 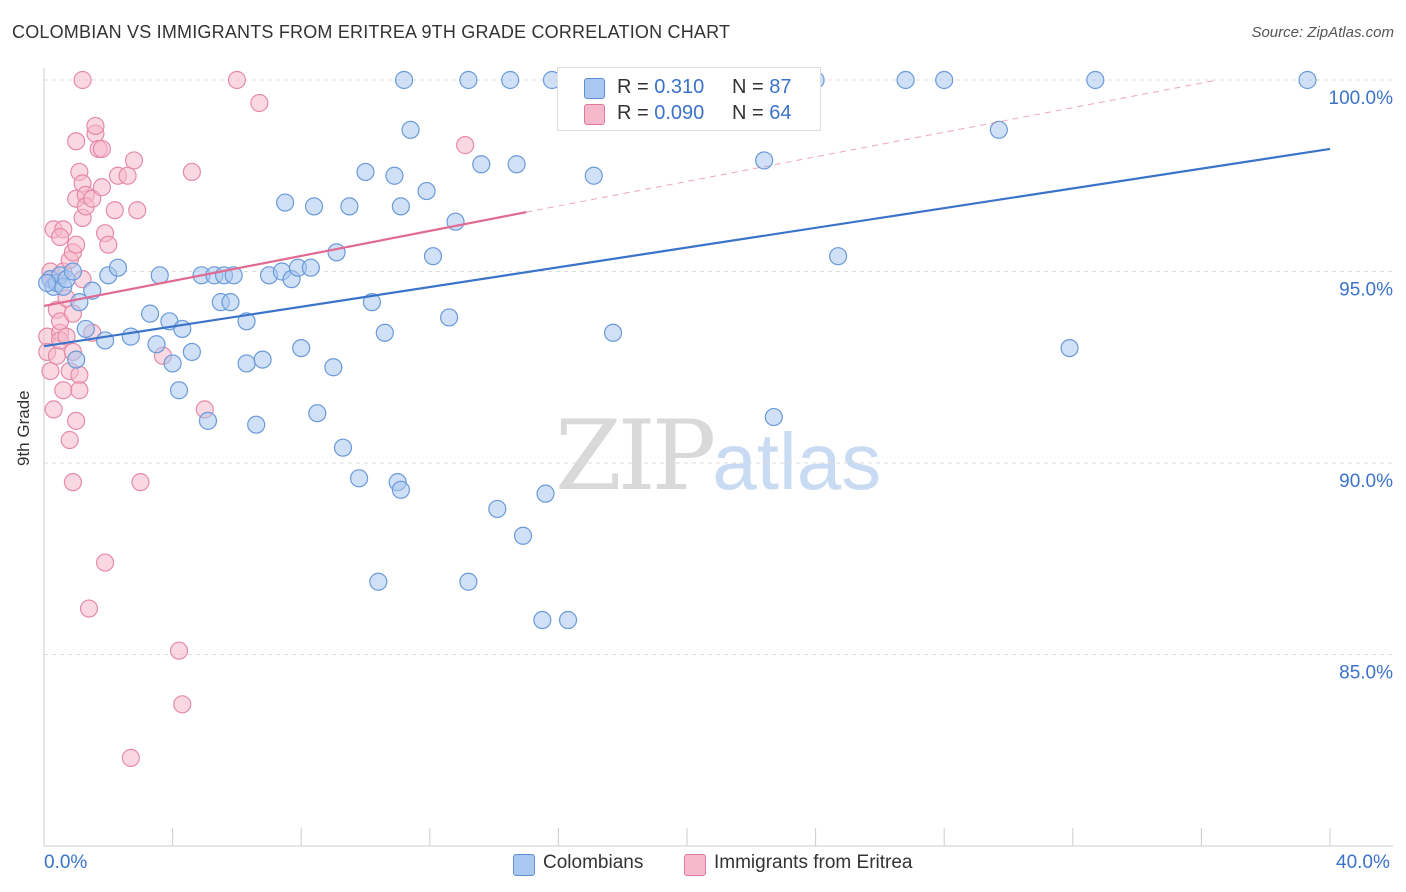 I want to click on x-tick-label-min: 0.0%, so click(x=66, y=862).